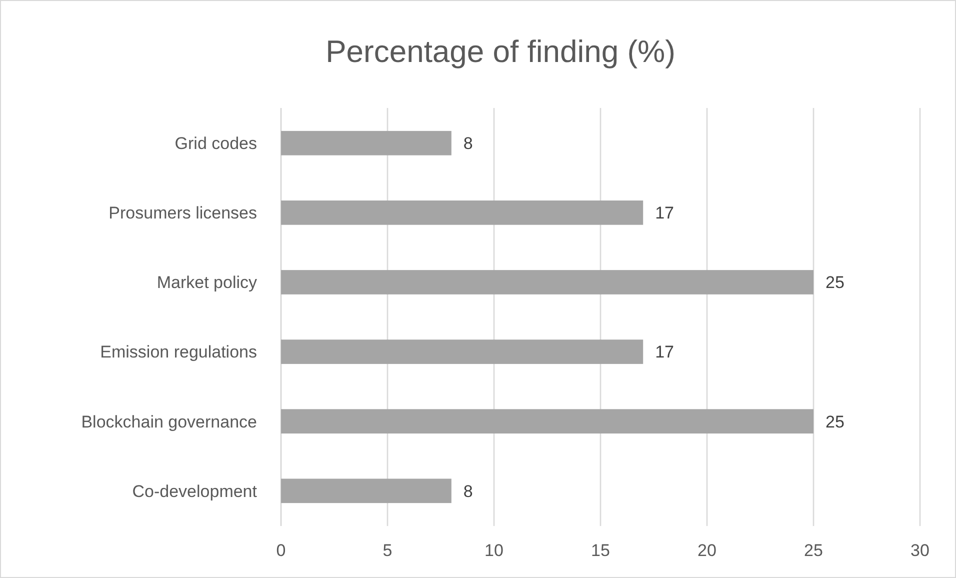 This screenshot has width=956, height=578. What do you see at coordinates (387, 550) in the screenshot?
I see `x-tick-label: 5` at bounding box center [387, 550].